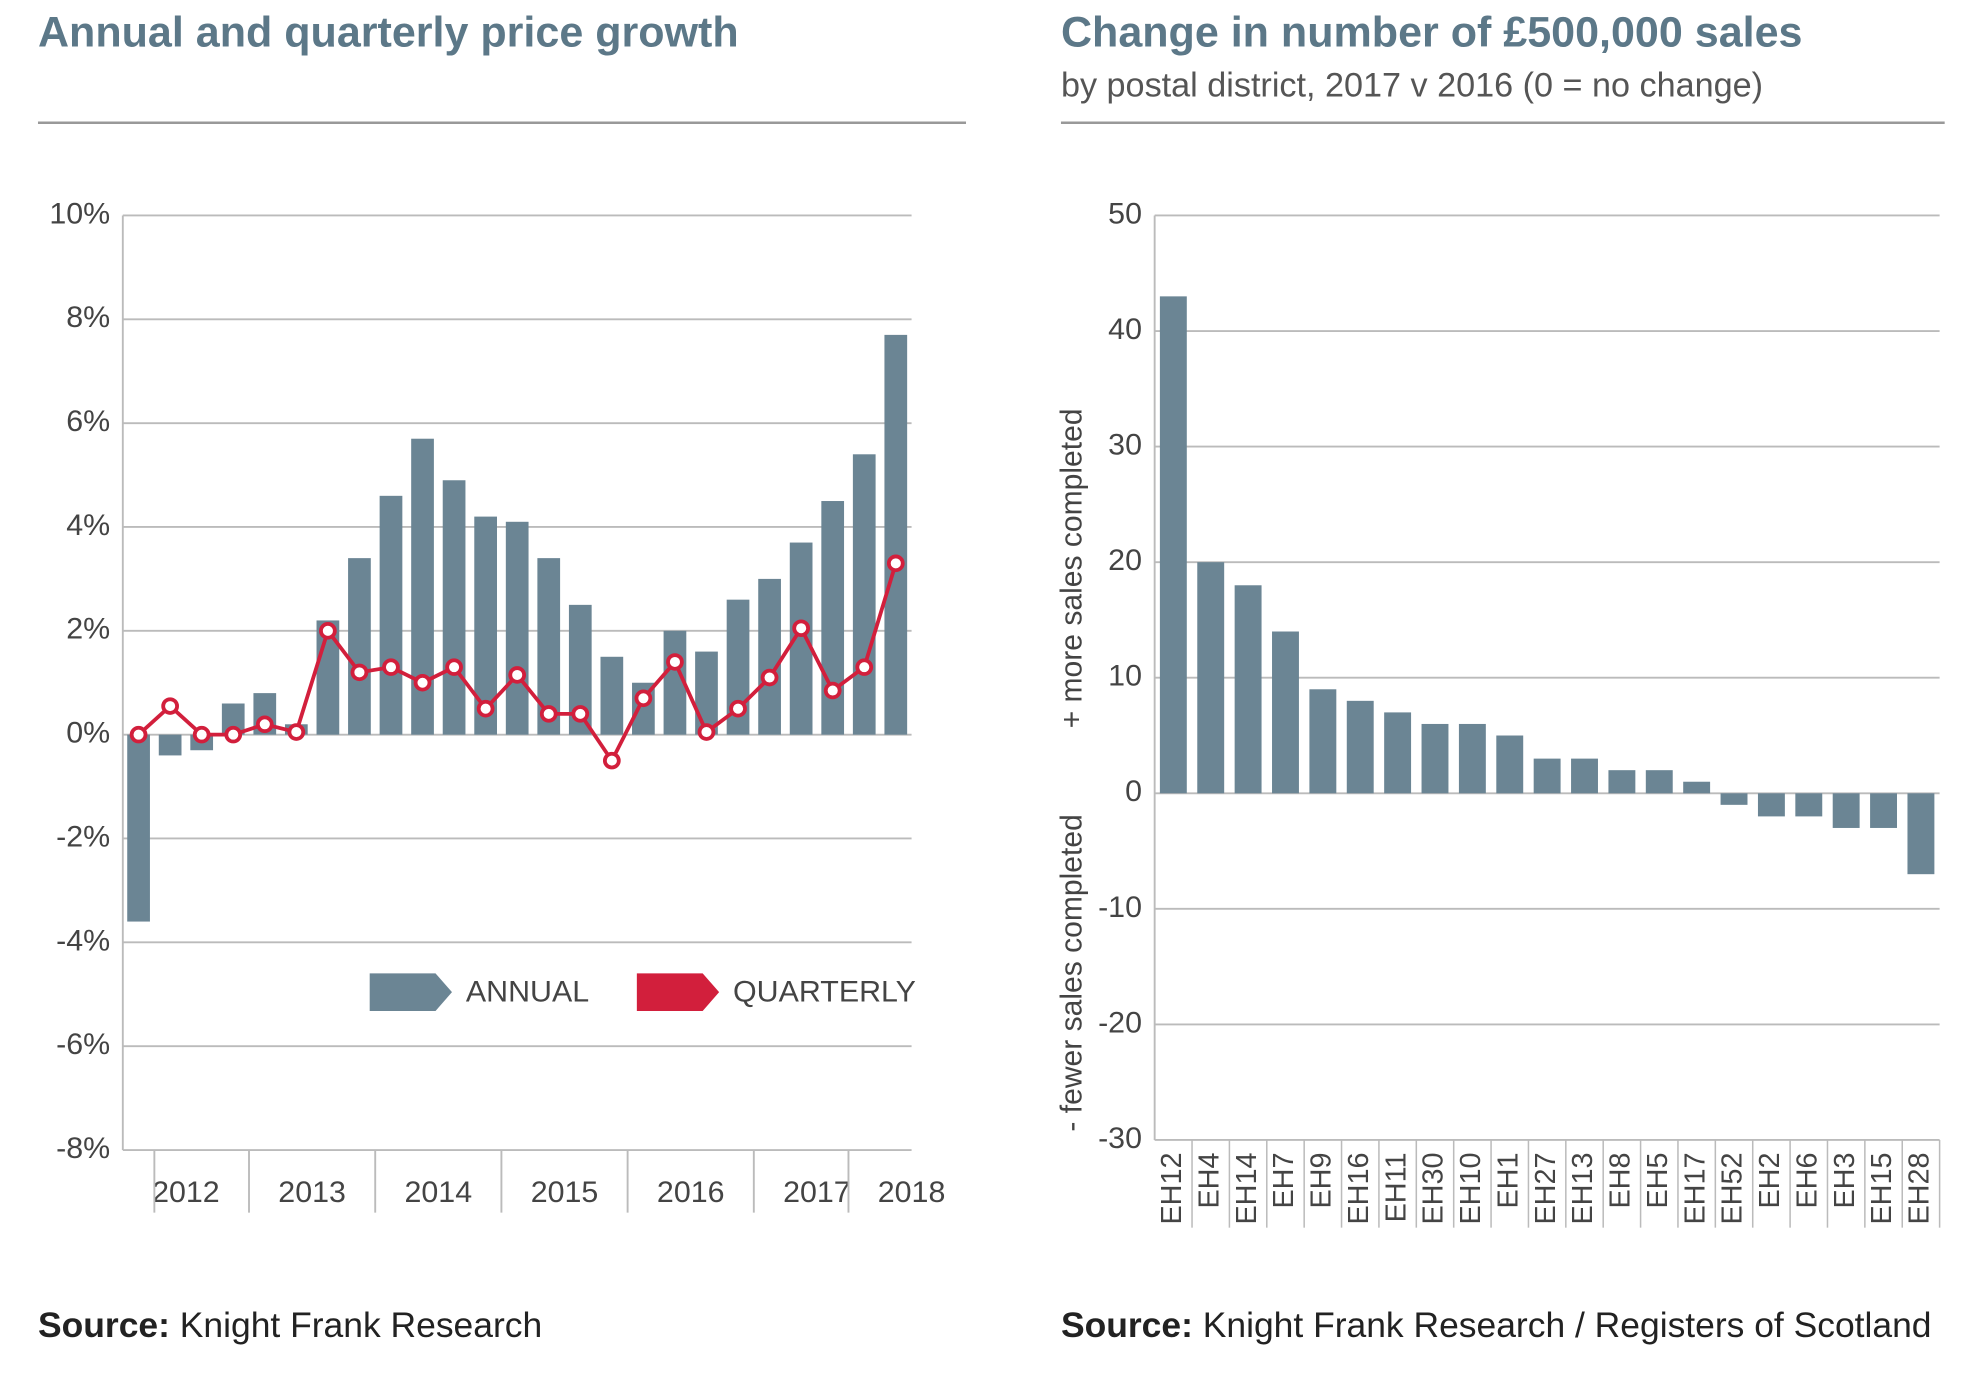  Describe the element at coordinates (1658, 1181) in the screenshot. I see `x-tick-label: EH5` at that location.